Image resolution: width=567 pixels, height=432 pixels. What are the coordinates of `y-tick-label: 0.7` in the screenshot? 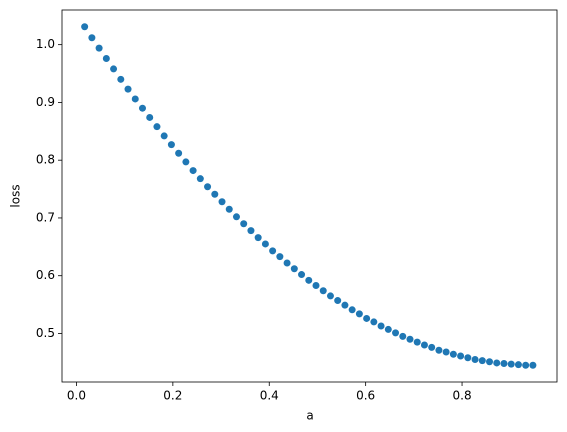 It's located at (45, 217).